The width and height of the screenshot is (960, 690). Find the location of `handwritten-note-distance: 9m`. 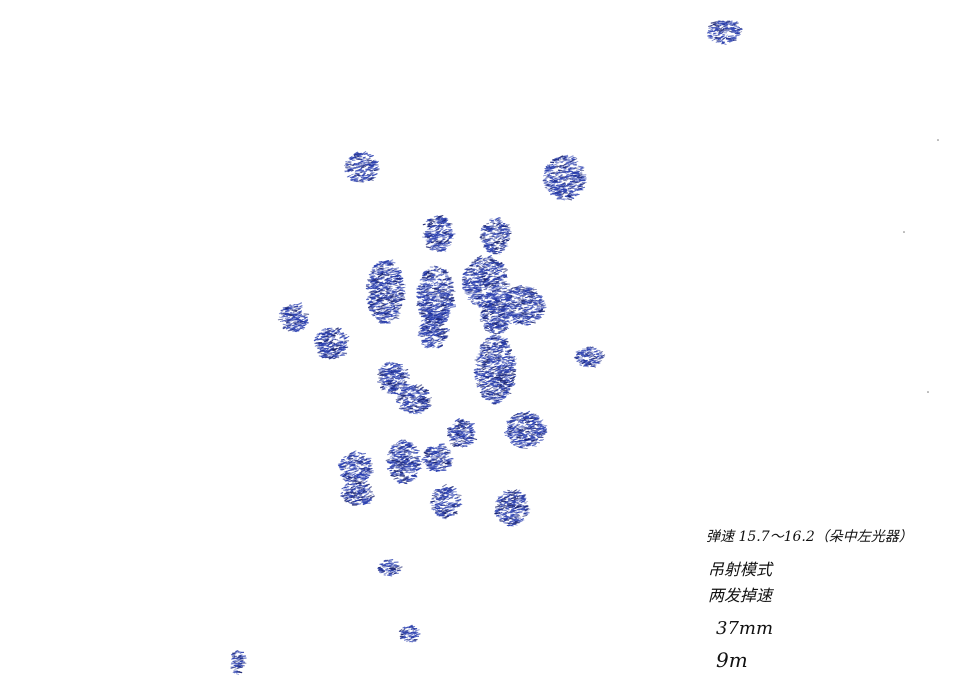

handwritten-note-distance: 9m is located at coordinates (732, 660).